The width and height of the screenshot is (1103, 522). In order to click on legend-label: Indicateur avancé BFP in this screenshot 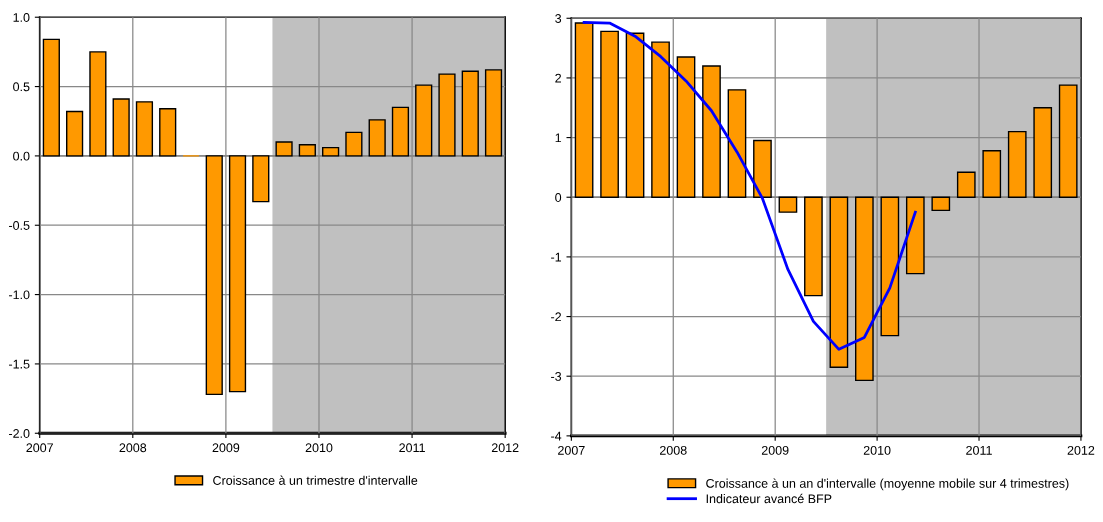, I will do `click(769, 498)`.